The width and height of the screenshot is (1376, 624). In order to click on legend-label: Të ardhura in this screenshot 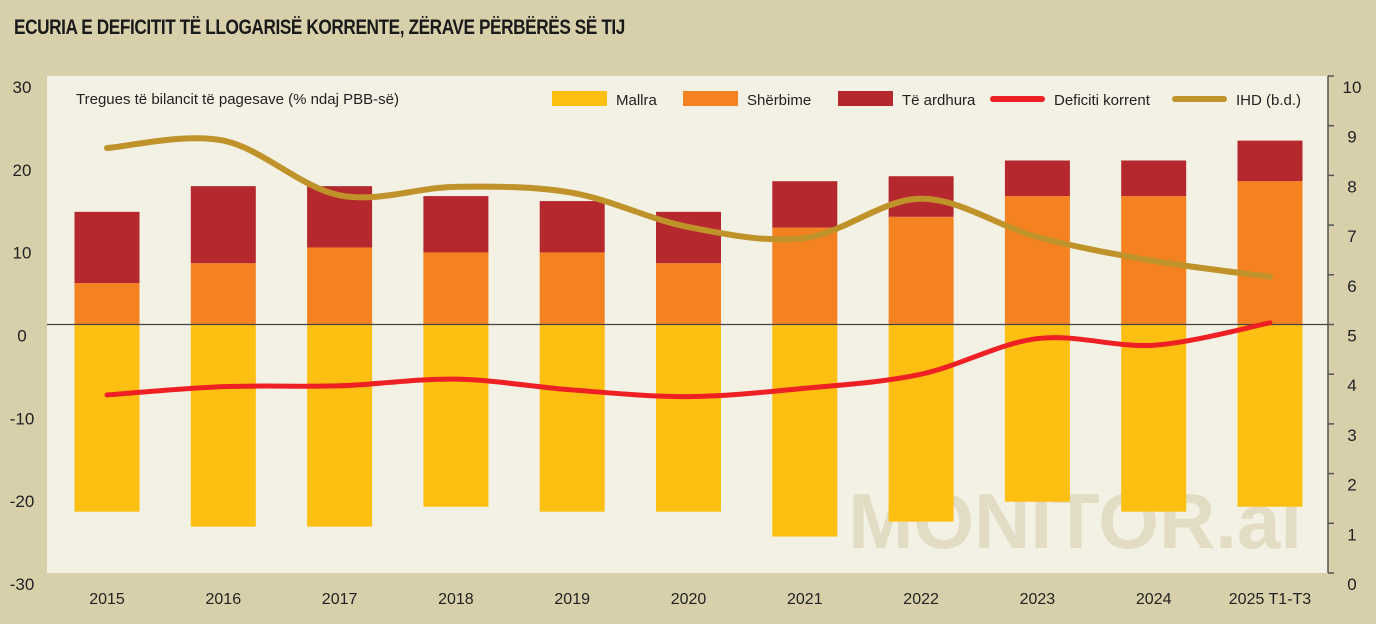, I will do `click(939, 100)`.